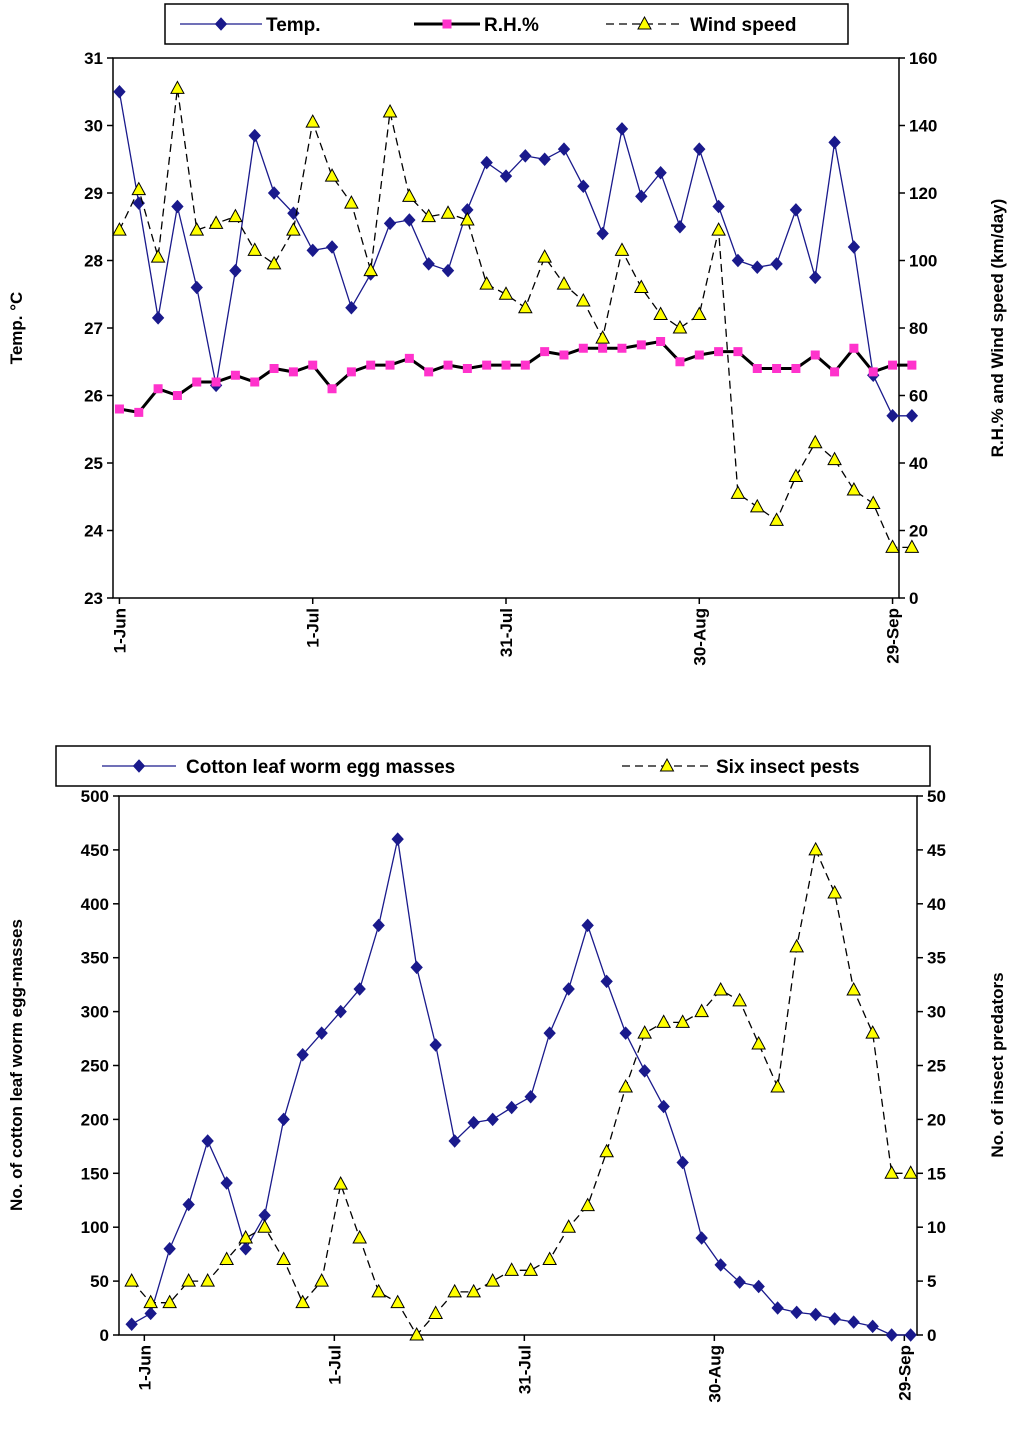 The height and width of the screenshot is (1429, 1018). I want to click on left-tick-label: 200, so click(95, 1119).